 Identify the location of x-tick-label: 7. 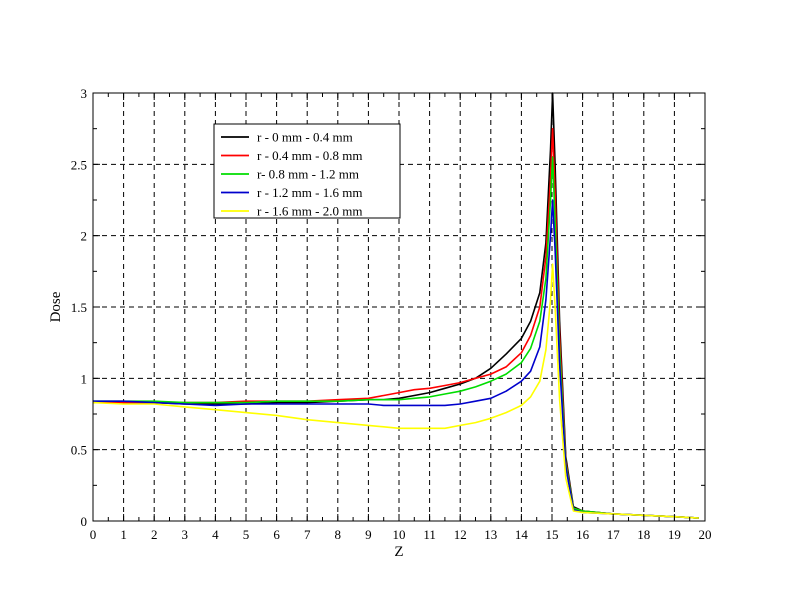
(307, 534).